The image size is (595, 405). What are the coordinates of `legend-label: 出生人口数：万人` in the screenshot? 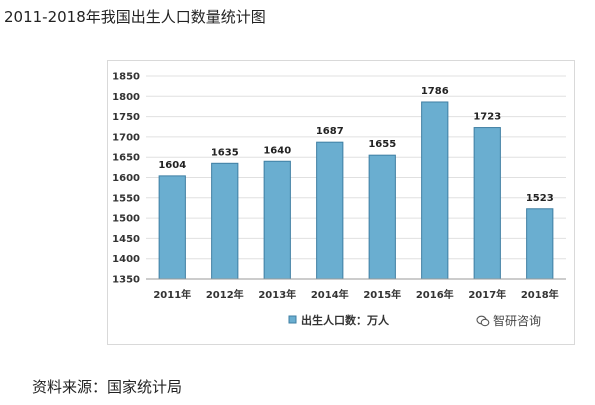 It's located at (345, 320).